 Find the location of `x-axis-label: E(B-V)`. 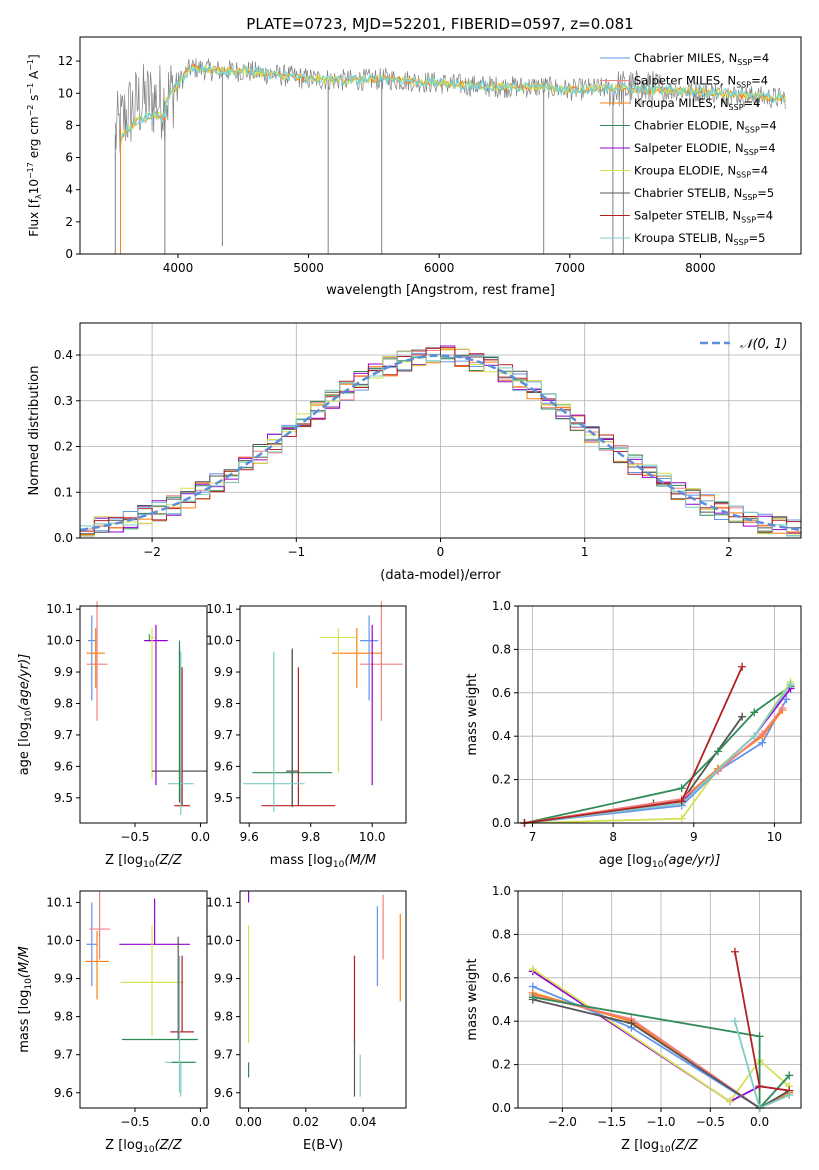

x-axis-label: E(B-V) is located at coordinates (323, 1145).